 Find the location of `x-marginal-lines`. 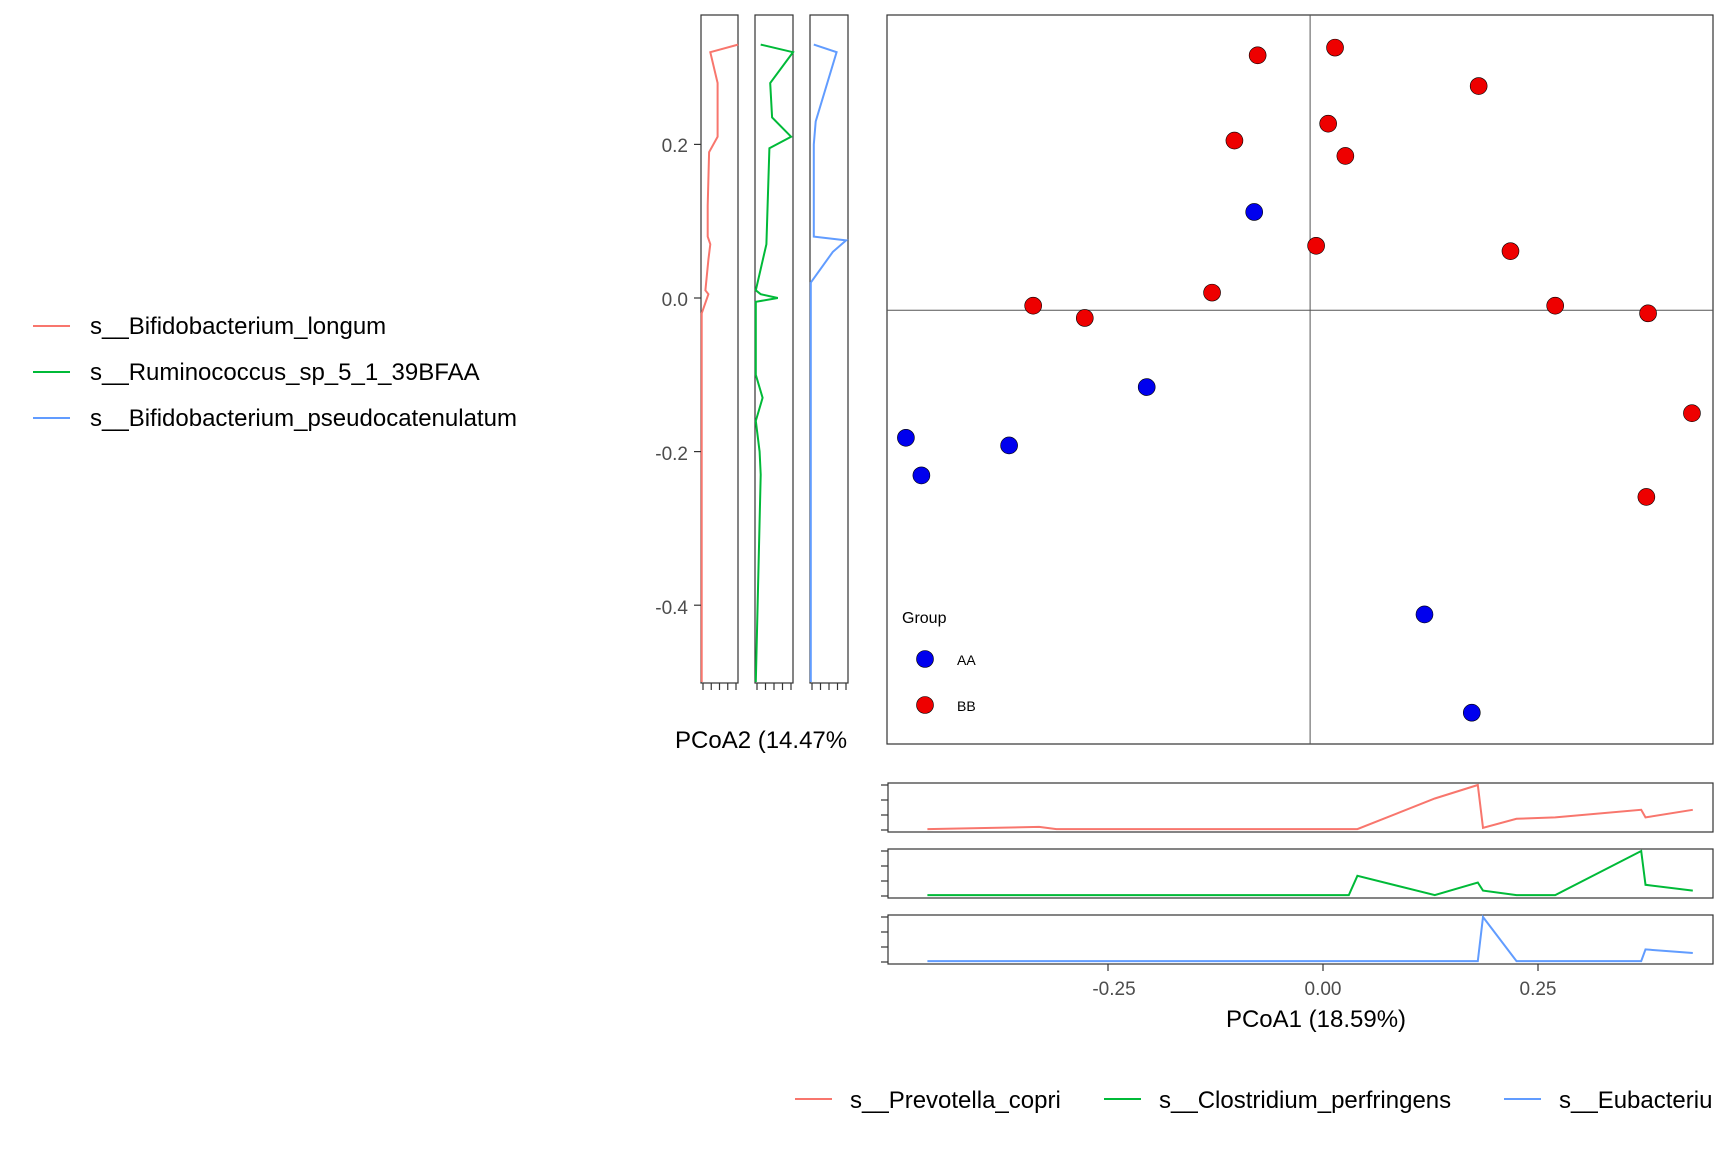

x-marginal-lines is located at coordinates (1310, 873).